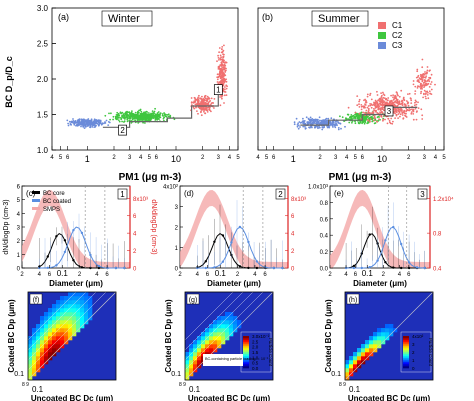  Describe the element at coordinates (397, 35) in the screenshot. I see `legend-label: C2` at that location.